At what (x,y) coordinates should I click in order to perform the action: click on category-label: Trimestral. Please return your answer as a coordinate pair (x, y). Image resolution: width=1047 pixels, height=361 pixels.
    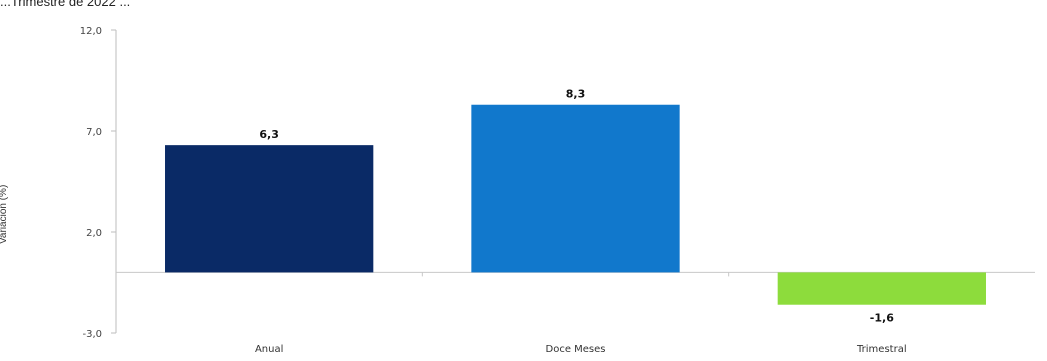
    Looking at the image, I should click on (881, 349).